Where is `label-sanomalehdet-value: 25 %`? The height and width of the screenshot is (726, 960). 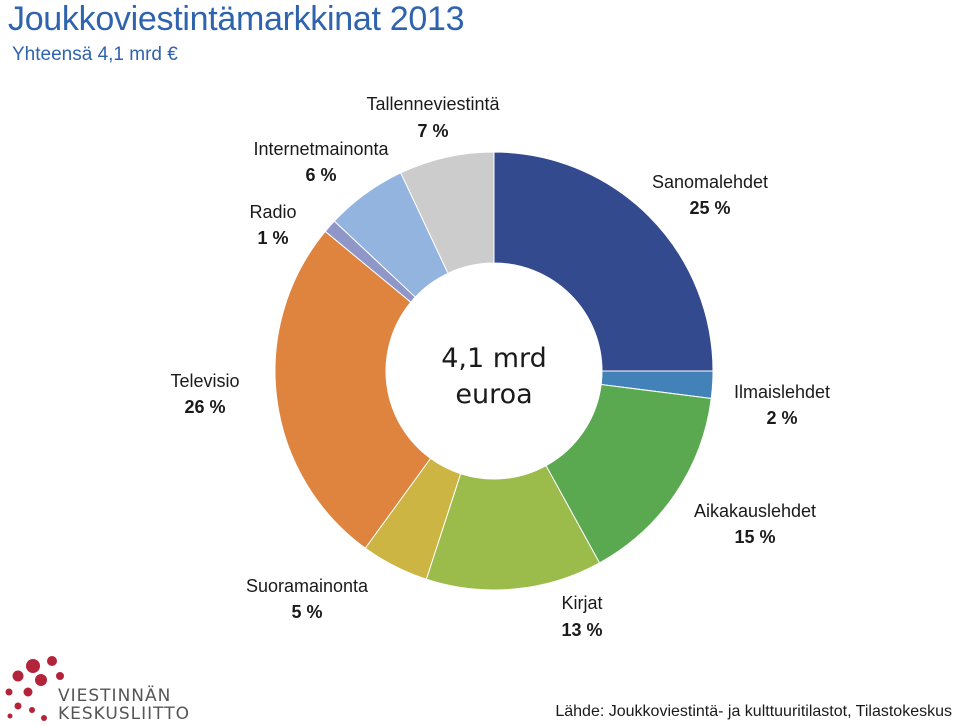
label-sanomalehdet-value: 25 % is located at coordinates (709, 208).